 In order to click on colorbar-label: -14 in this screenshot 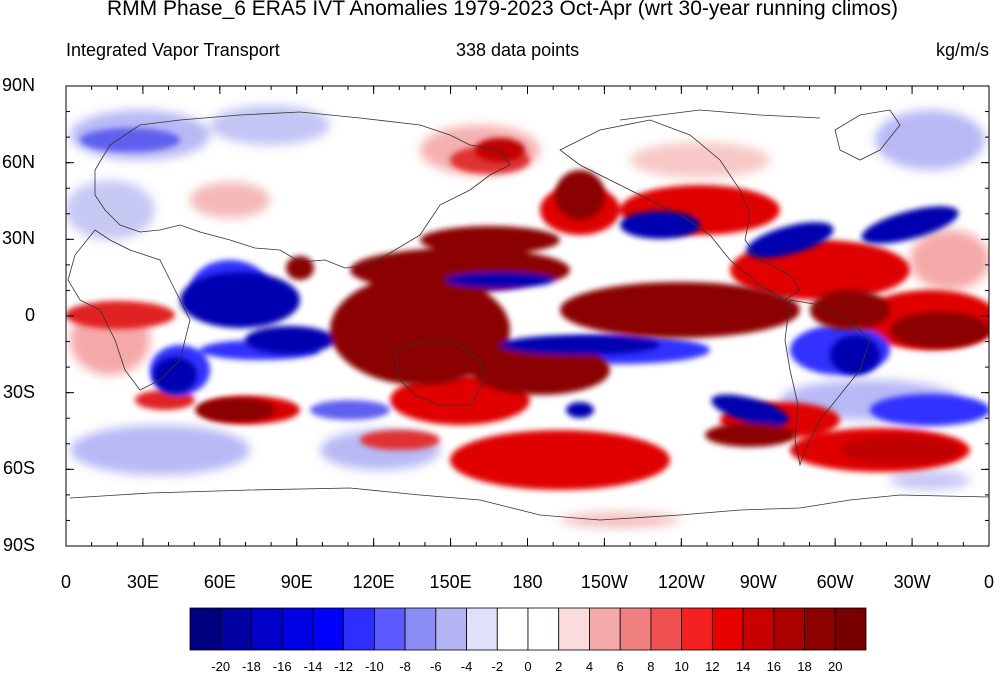, I will do `click(313, 666)`.